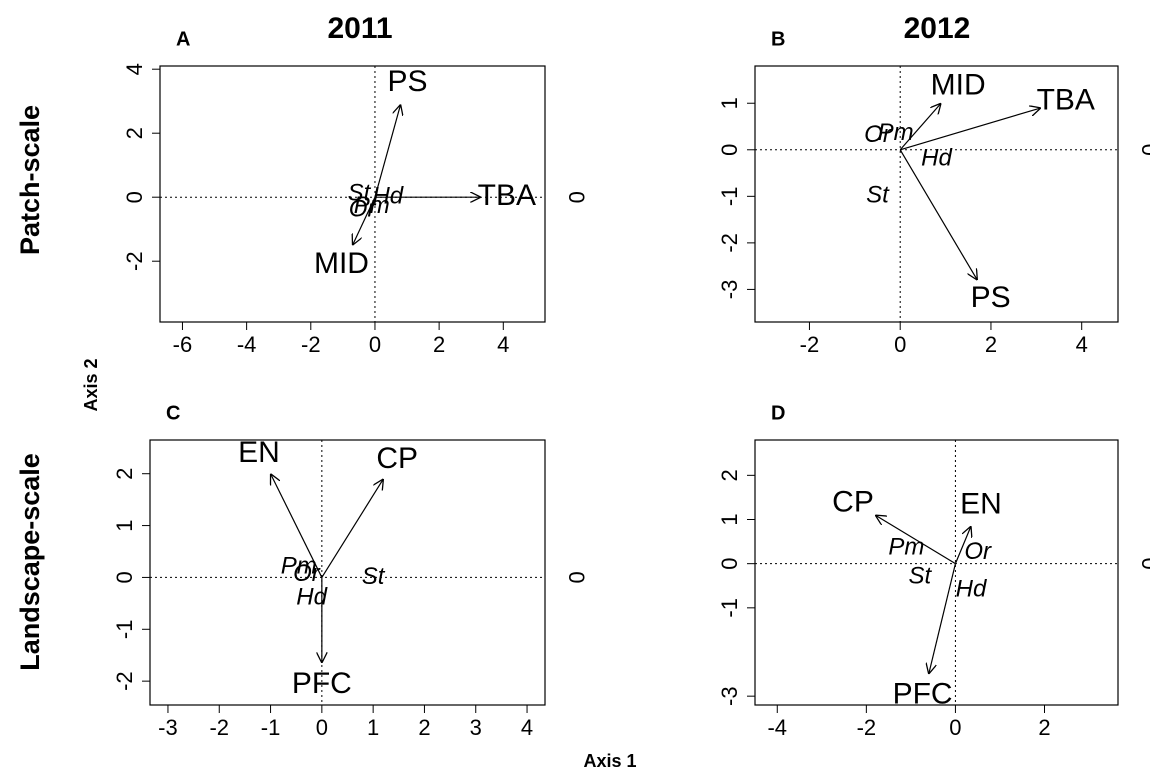  What do you see at coordinates (91, 384) in the screenshot?
I see `y-axis-label: Axis 2` at bounding box center [91, 384].